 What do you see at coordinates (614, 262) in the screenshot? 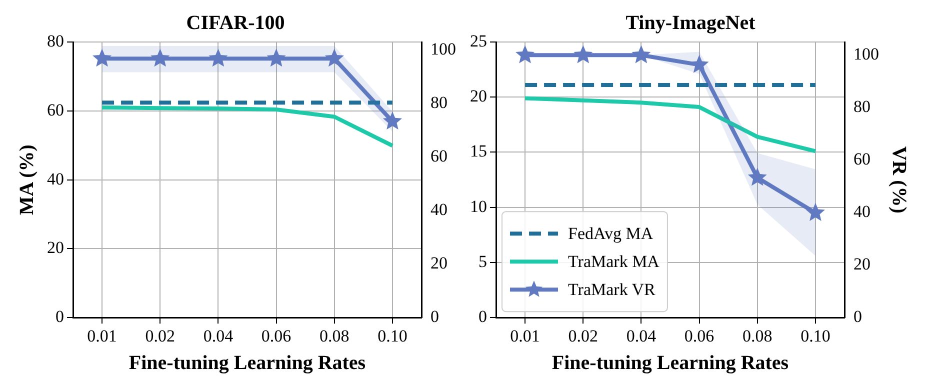
I see `legend-label: TraMark MA` at bounding box center [614, 262].